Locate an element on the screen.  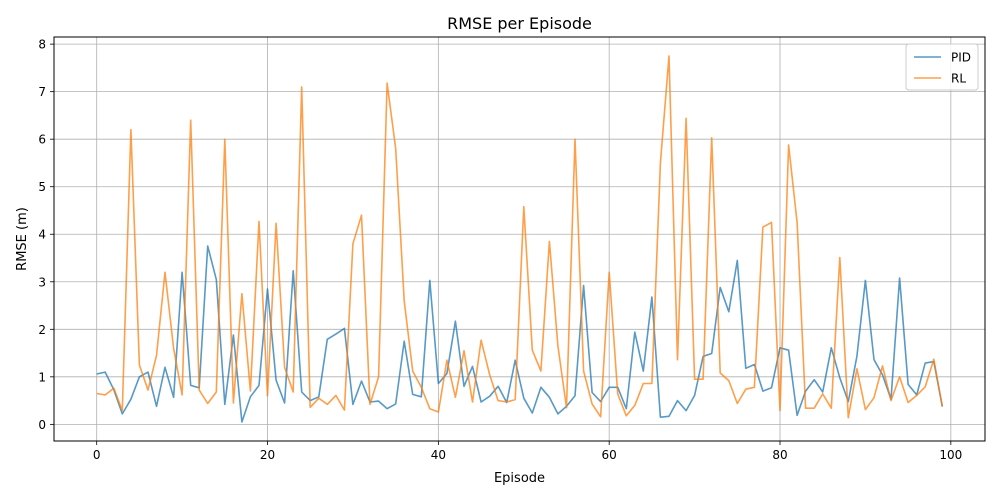
y-tick-label: 3 is located at coordinates (42, 282).